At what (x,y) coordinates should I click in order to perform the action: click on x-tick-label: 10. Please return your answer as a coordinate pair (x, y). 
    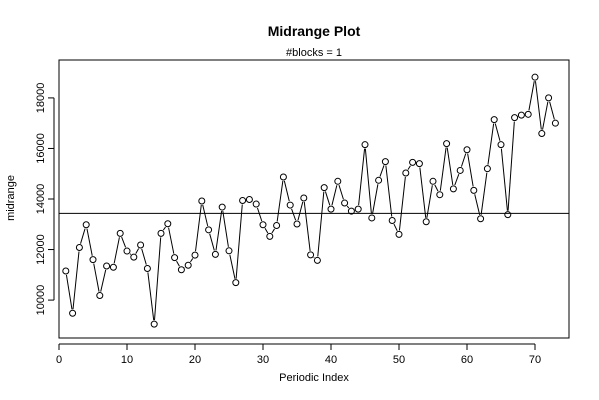
    Looking at the image, I should click on (127, 360).